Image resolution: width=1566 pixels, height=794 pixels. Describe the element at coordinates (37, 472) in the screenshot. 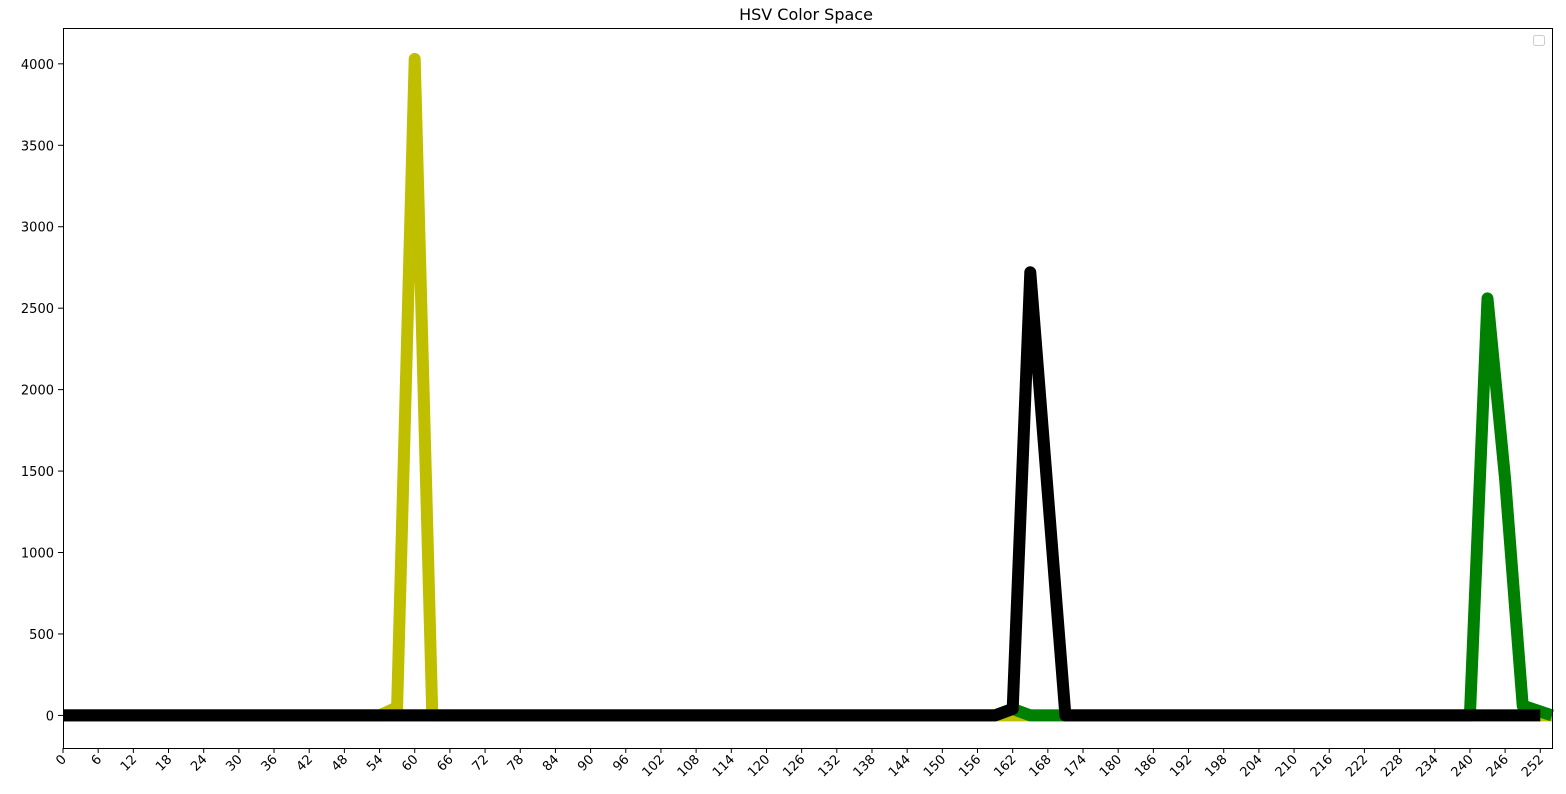

I see `y-tick-label: 1500` at that location.